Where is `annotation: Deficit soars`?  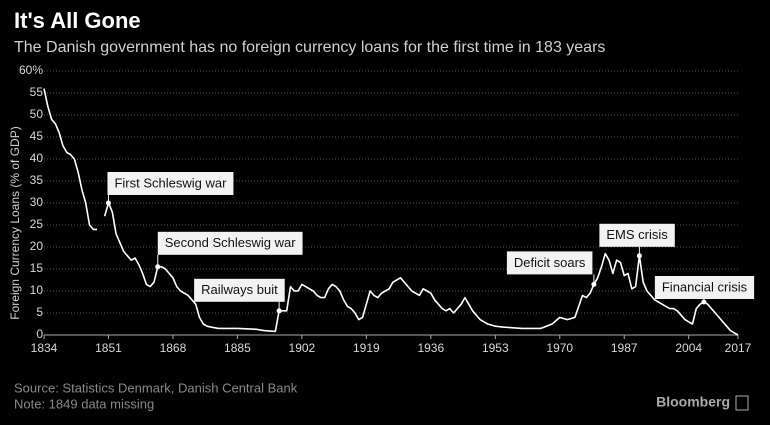 annotation: Deficit soars is located at coordinates (551, 269).